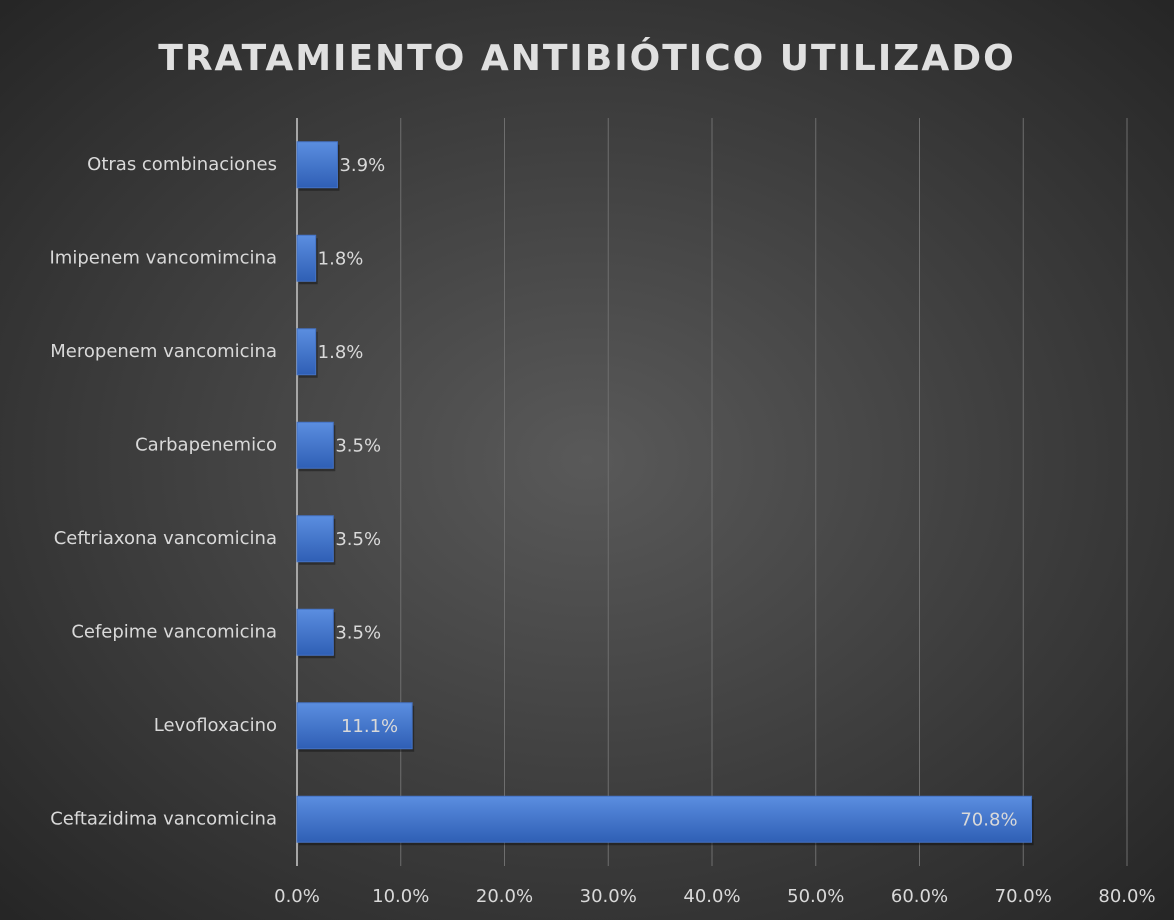 The height and width of the screenshot is (920, 1174). What do you see at coordinates (1126, 896) in the screenshot?
I see `x-tick-label: 80.0%` at bounding box center [1126, 896].